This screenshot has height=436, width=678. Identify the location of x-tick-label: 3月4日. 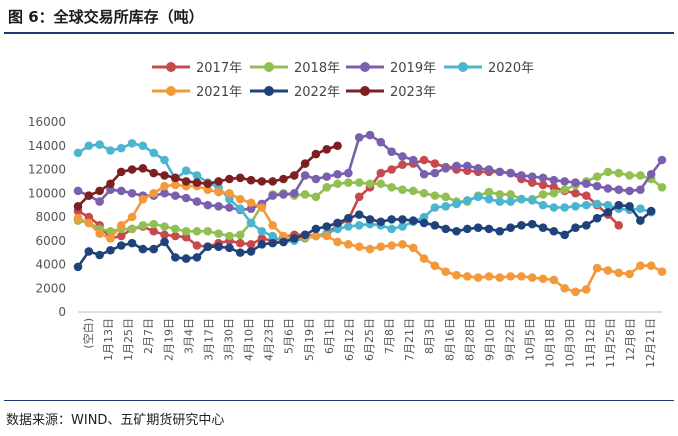
(188, 336).